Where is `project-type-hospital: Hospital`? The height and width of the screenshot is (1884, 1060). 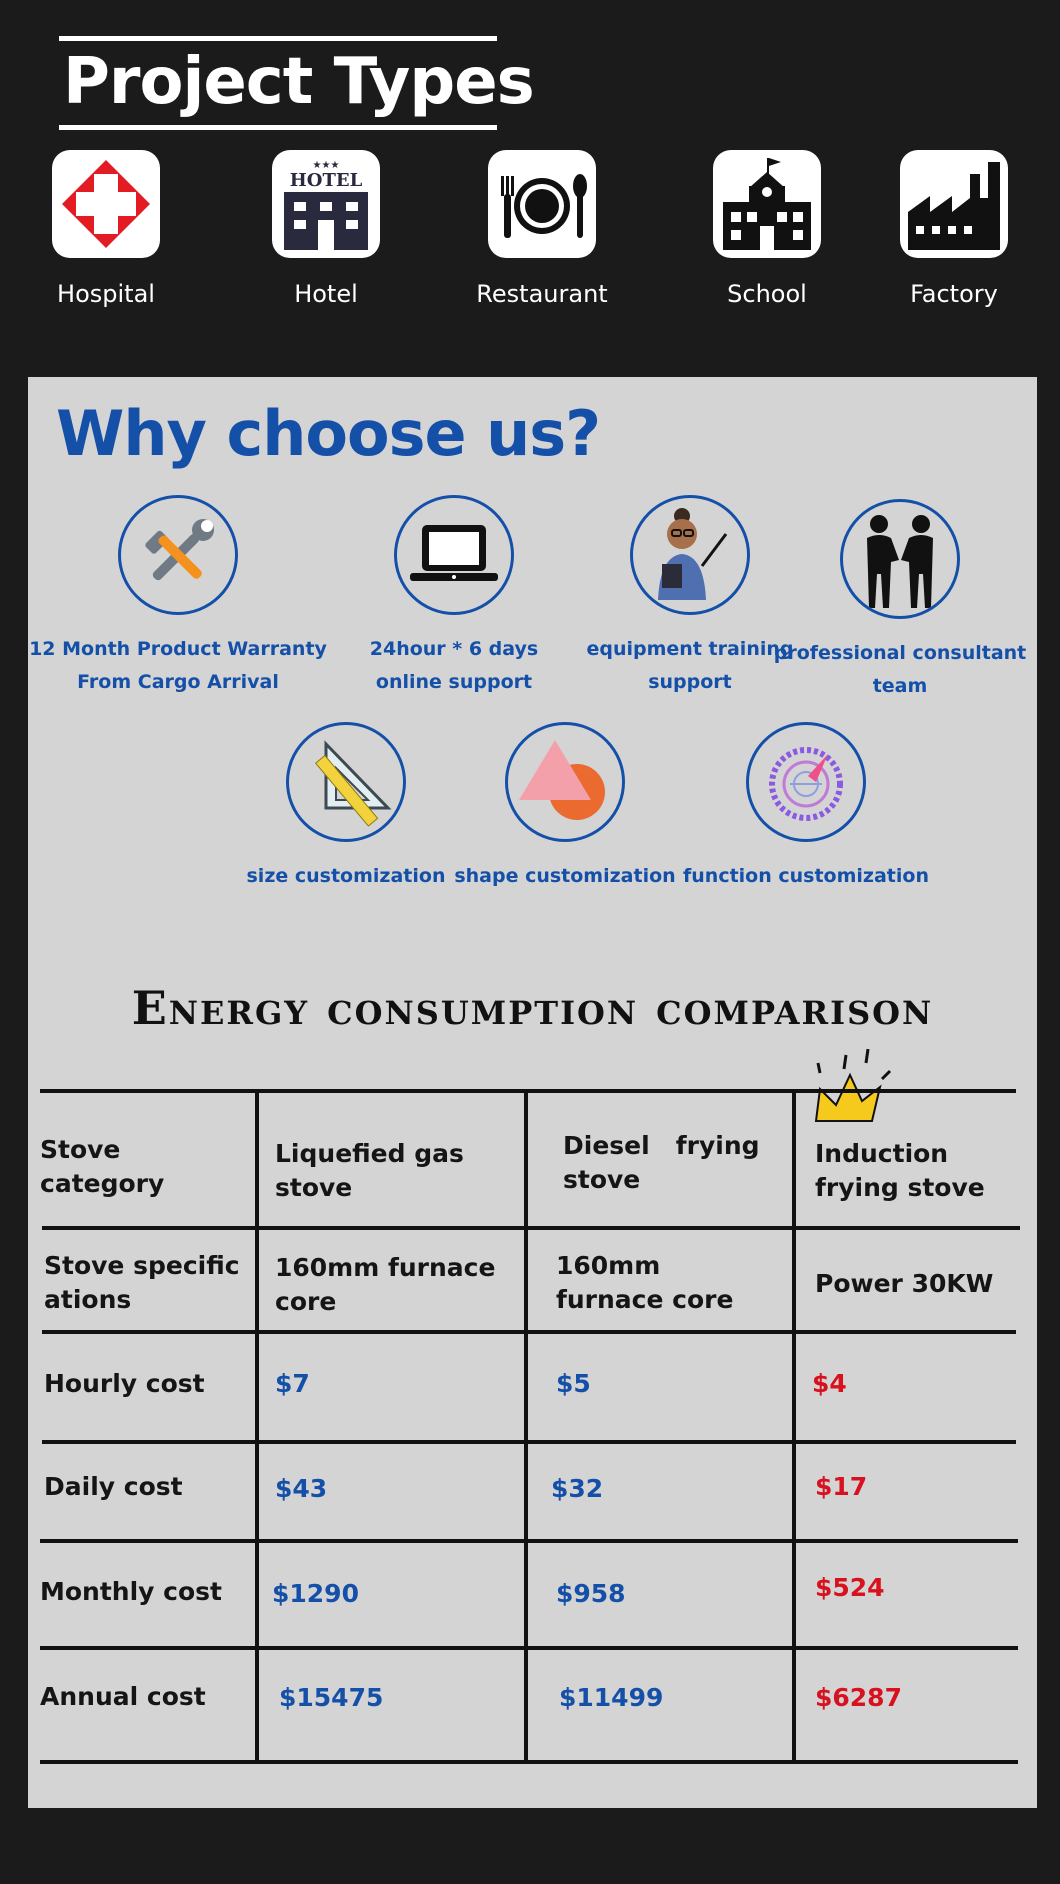
project-type-hospital: Hospital is located at coordinates (106, 229).